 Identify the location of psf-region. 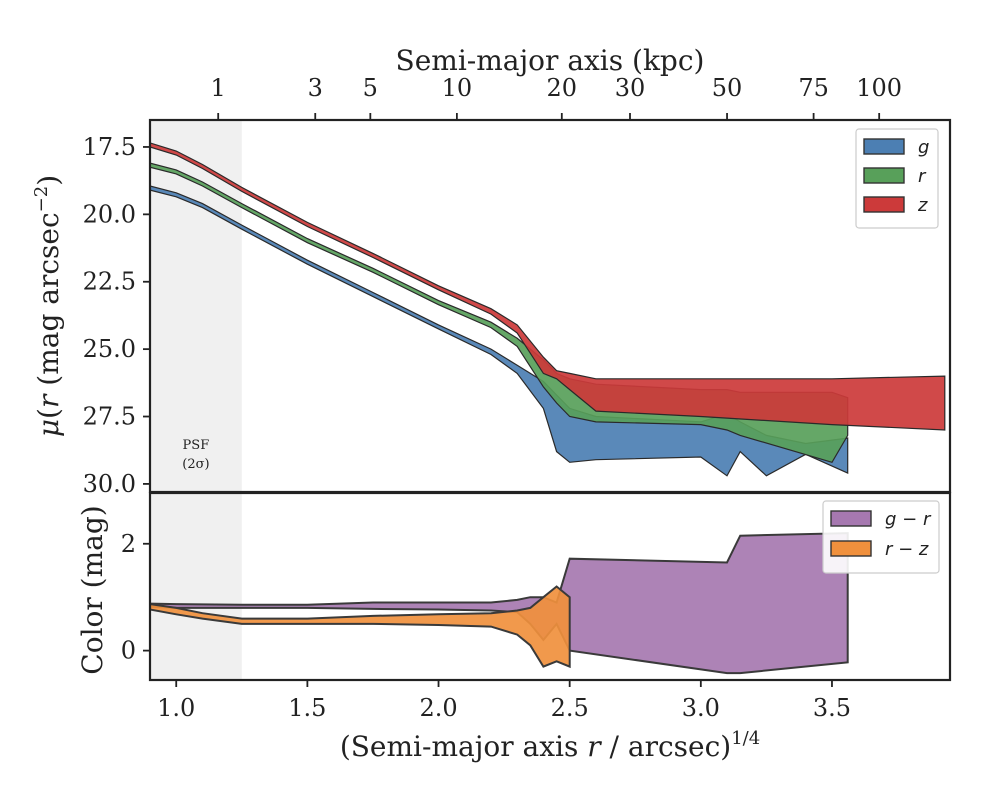
(196, 306).